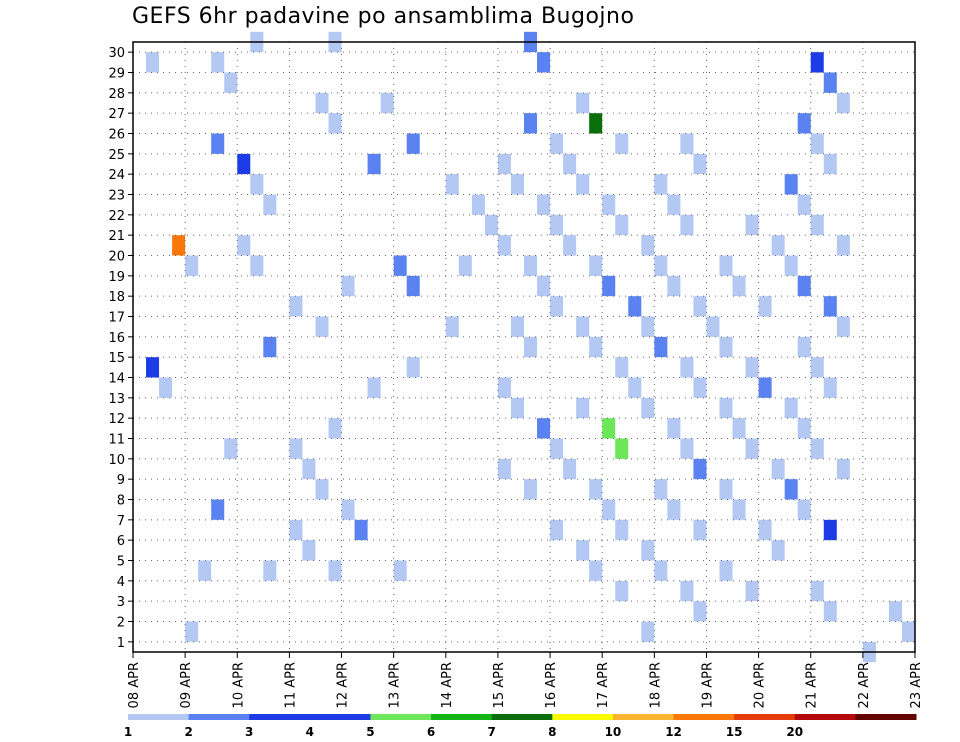  I want to click on y-tick-label: 18, so click(116, 297).